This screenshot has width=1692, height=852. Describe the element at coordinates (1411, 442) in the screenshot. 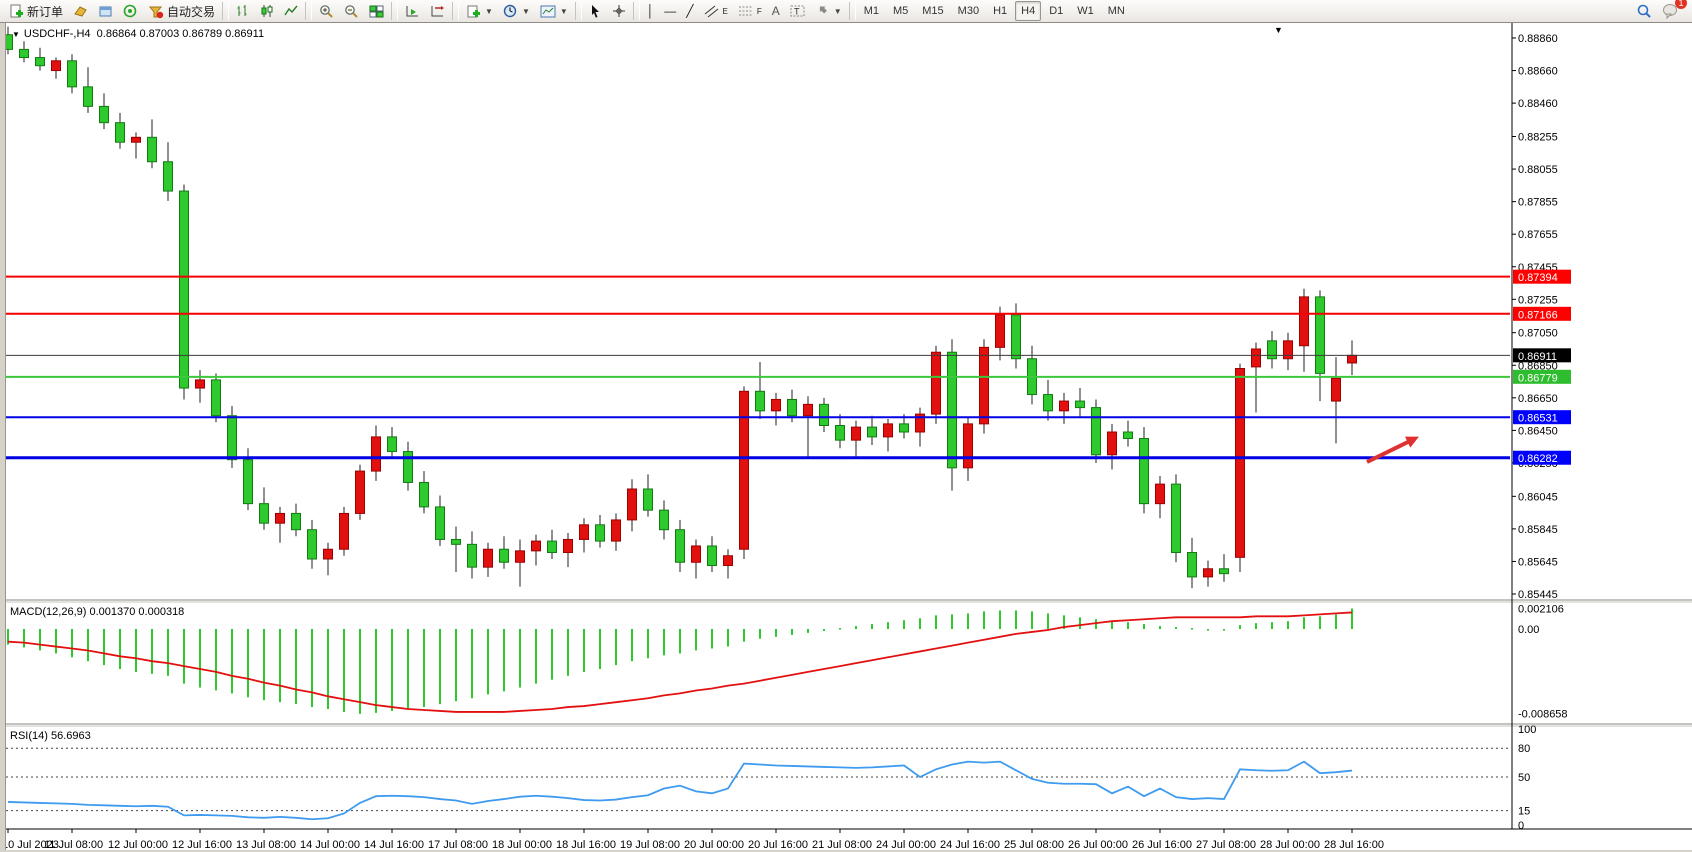

I see `trend-arrow-head` at that location.